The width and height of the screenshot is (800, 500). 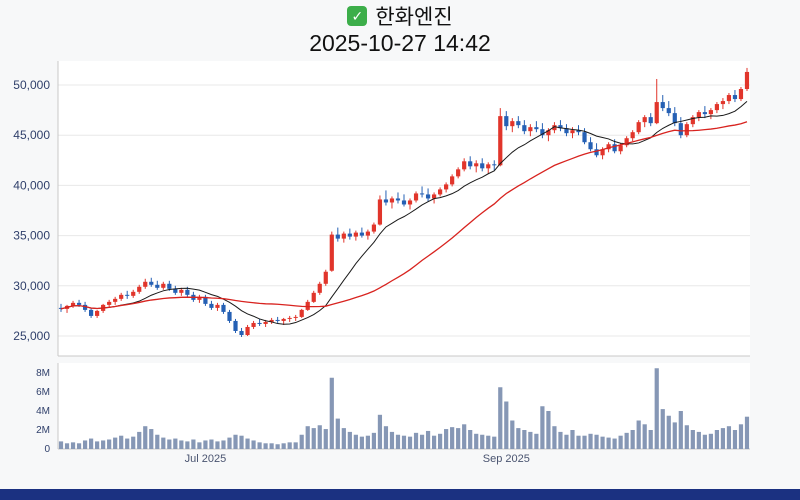 I want to click on svg-text: 0, so click(x=47, y=449).